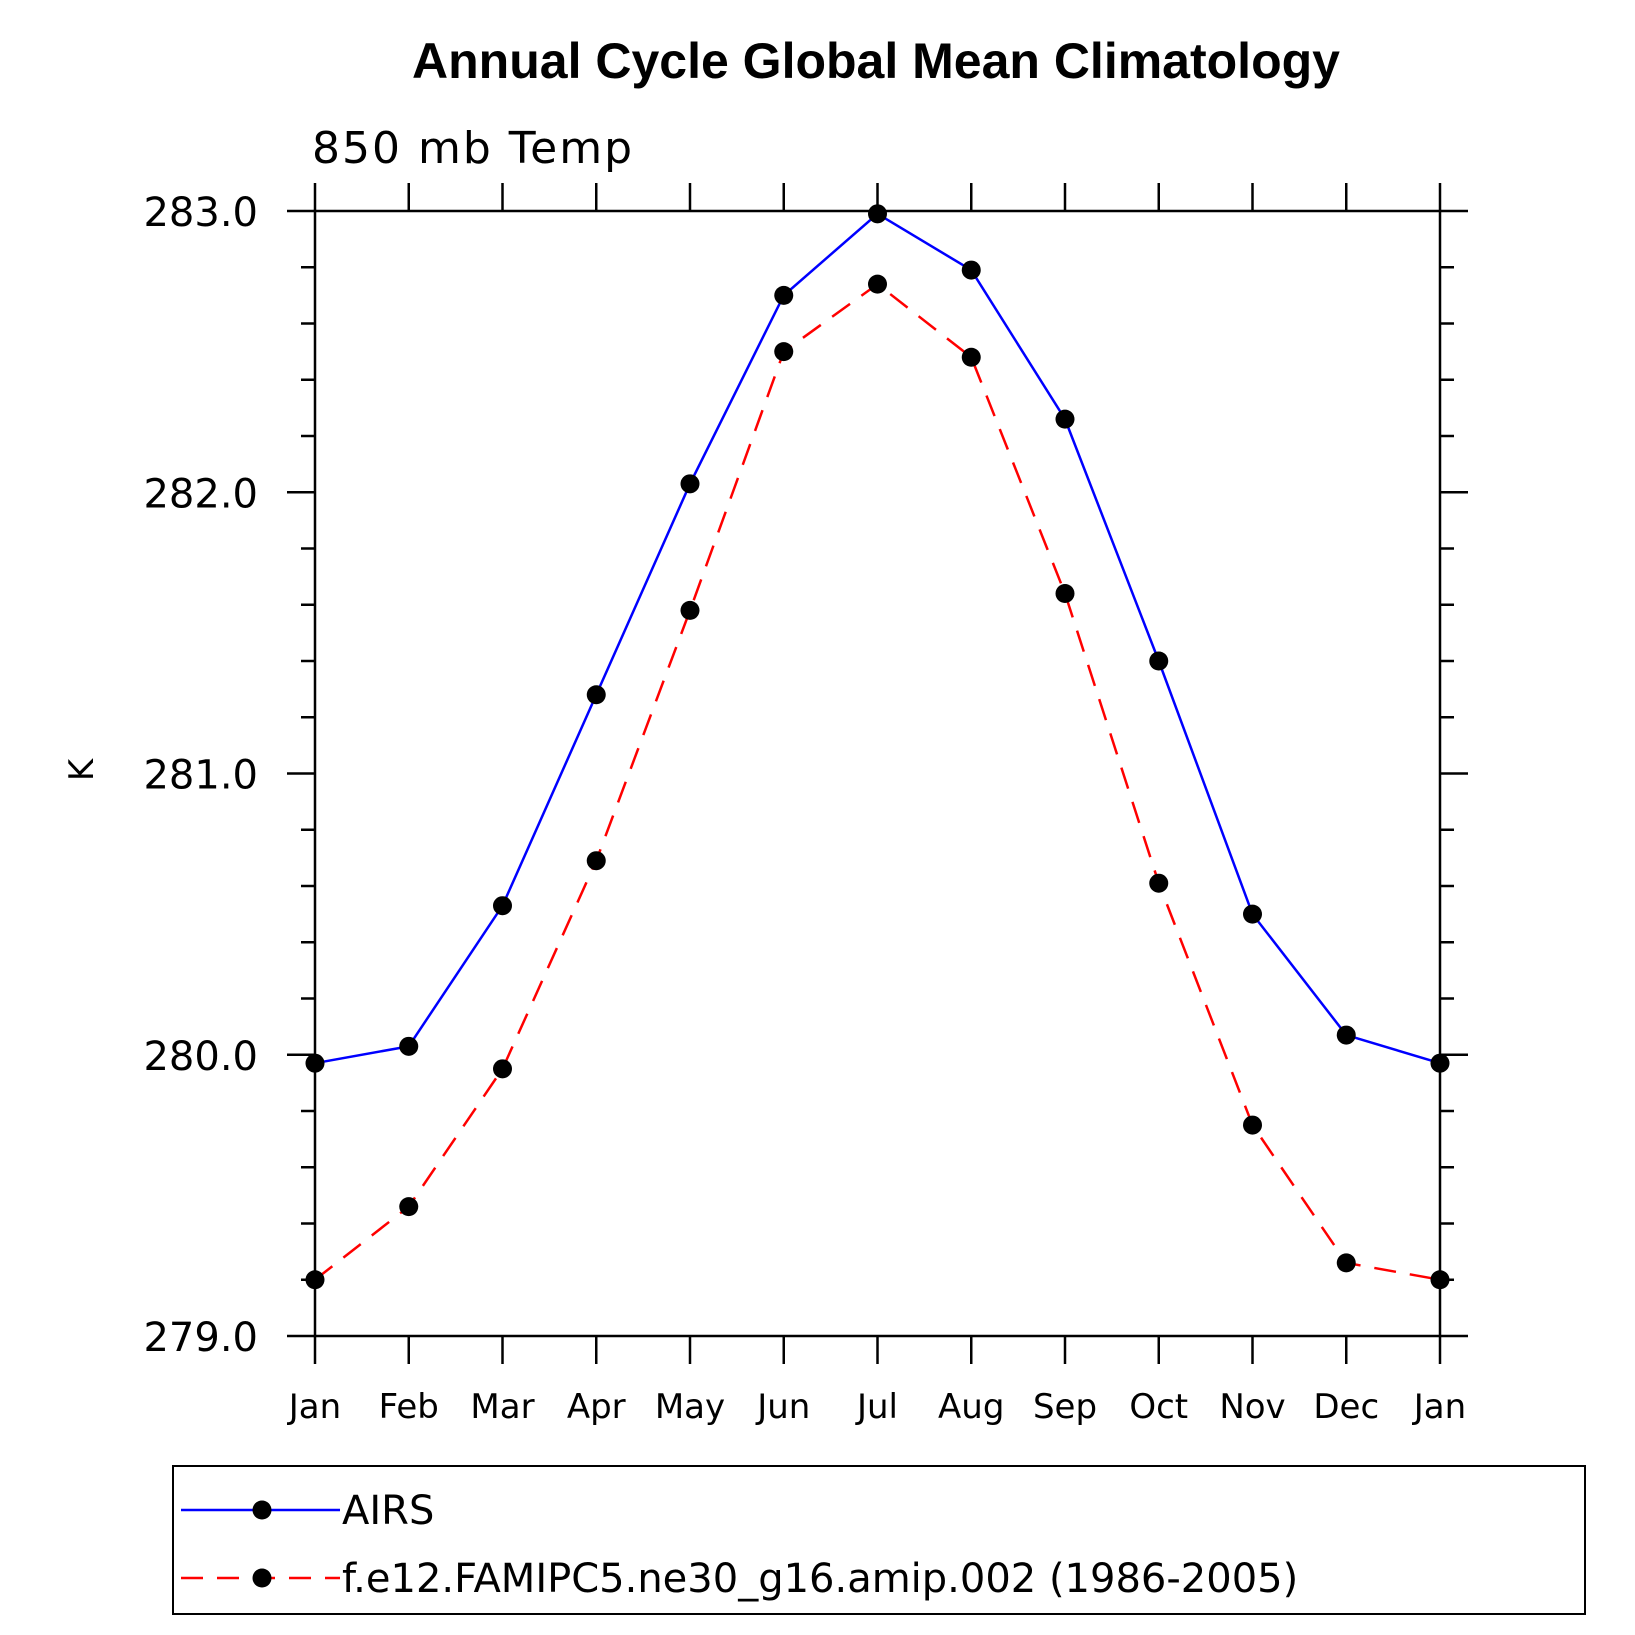  I want to click on y-tick-label: 282.0, so click(200, 494).